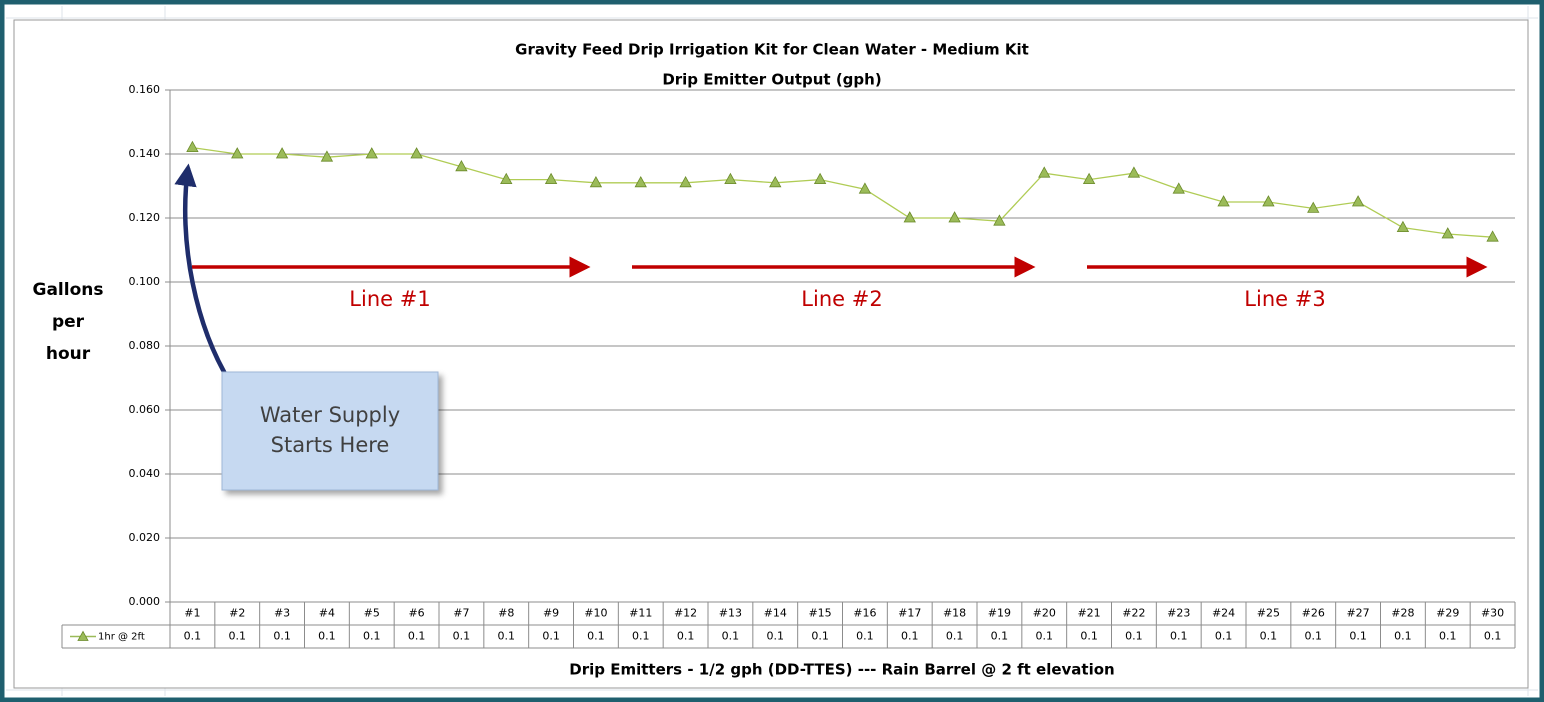  What do you see at coordinates (145, 153) in the screenshot?
I see `y-tick-label: 0.140` at bounding box center [145, 153].